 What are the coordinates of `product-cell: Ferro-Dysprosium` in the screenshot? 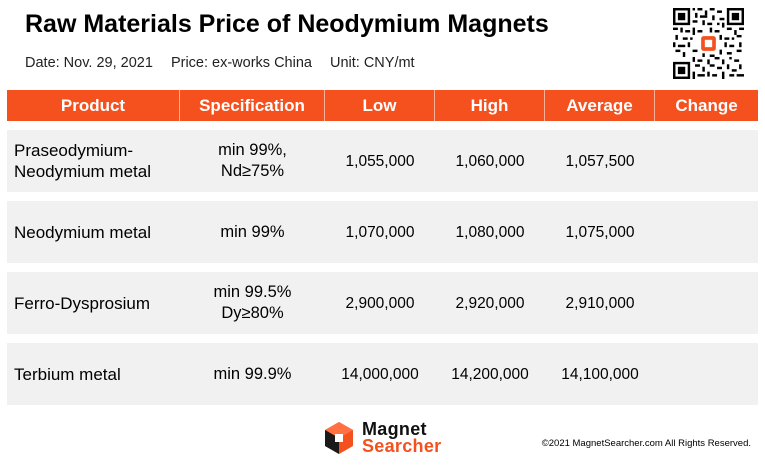 It's located at (93, 303).